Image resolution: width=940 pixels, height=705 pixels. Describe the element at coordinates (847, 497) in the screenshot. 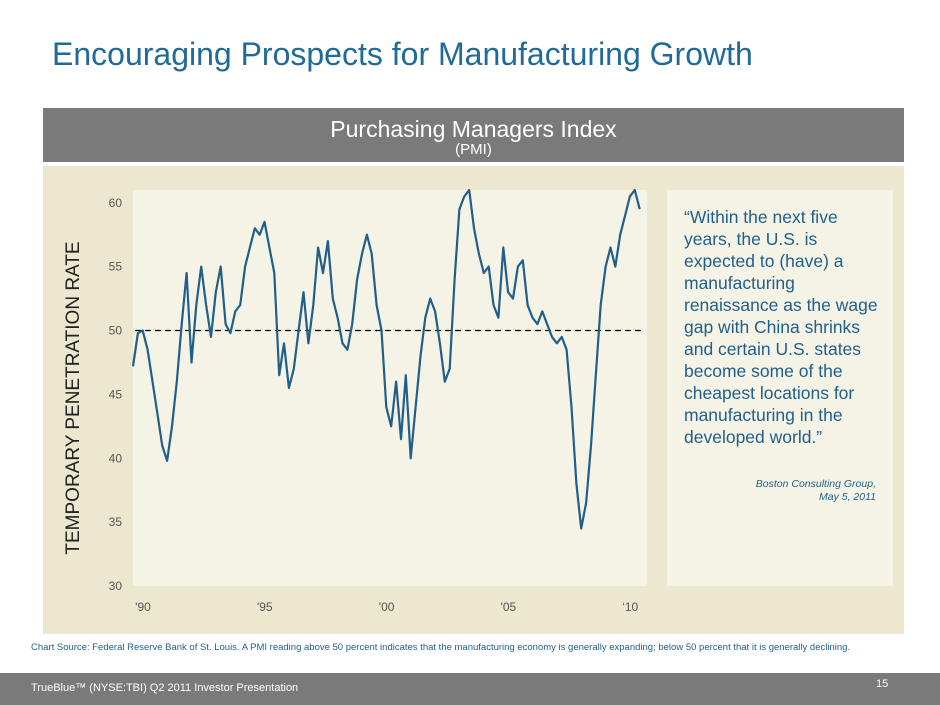

I see `quote-source-line2: May 5, 2011` at that location.